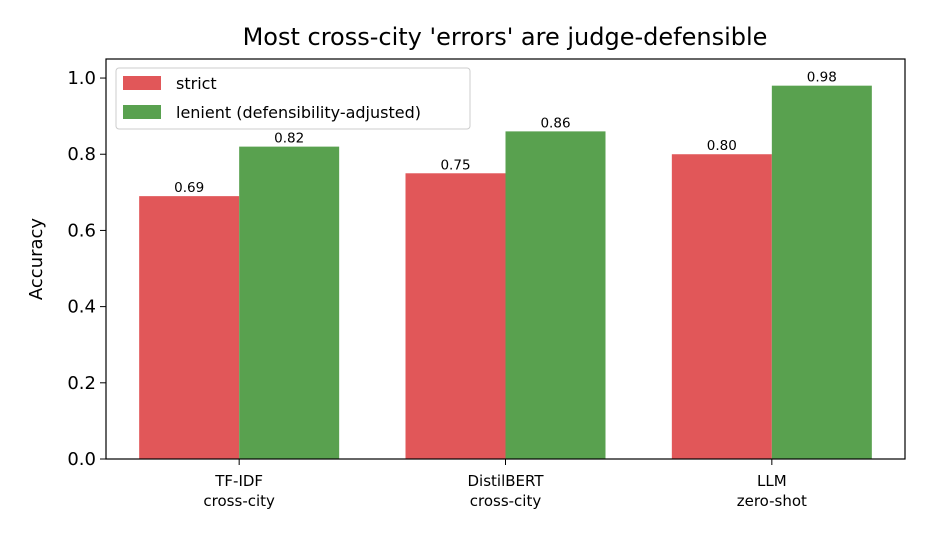 The height and width of the screenshot is (540, 930). What do you see at coordinates (289, 139) in the screenshot?
I see `bar-value-label: 0.82` at bounding box center [289, 139].